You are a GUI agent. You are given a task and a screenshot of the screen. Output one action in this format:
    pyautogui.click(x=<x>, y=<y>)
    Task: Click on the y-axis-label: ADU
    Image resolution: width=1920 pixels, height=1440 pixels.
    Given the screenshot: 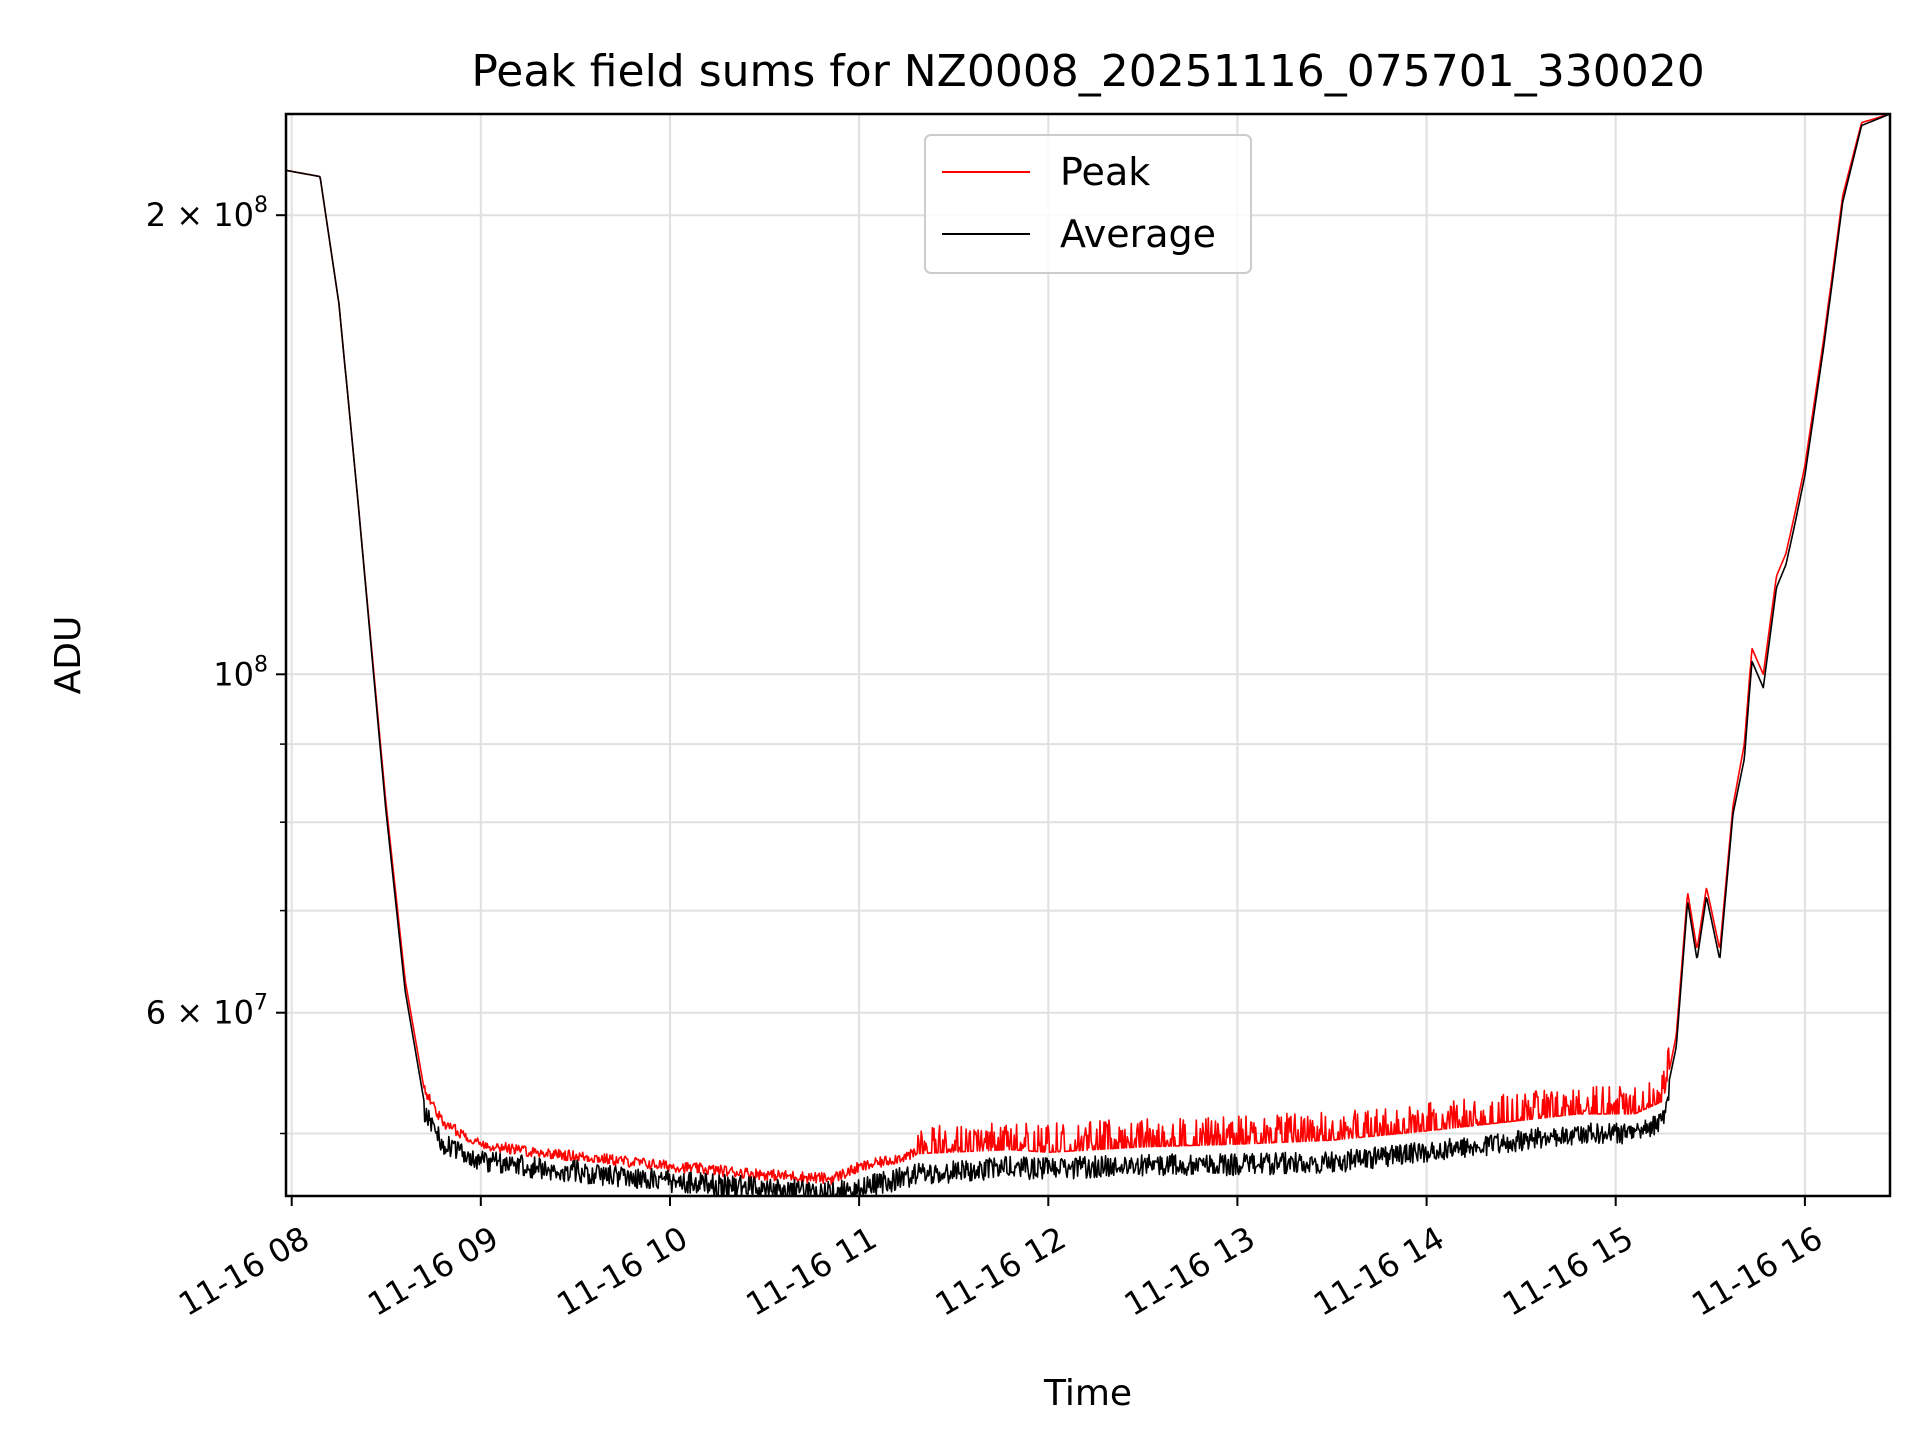 What is the action you would take?
    pyautogui.click(x=68, y=655)
    